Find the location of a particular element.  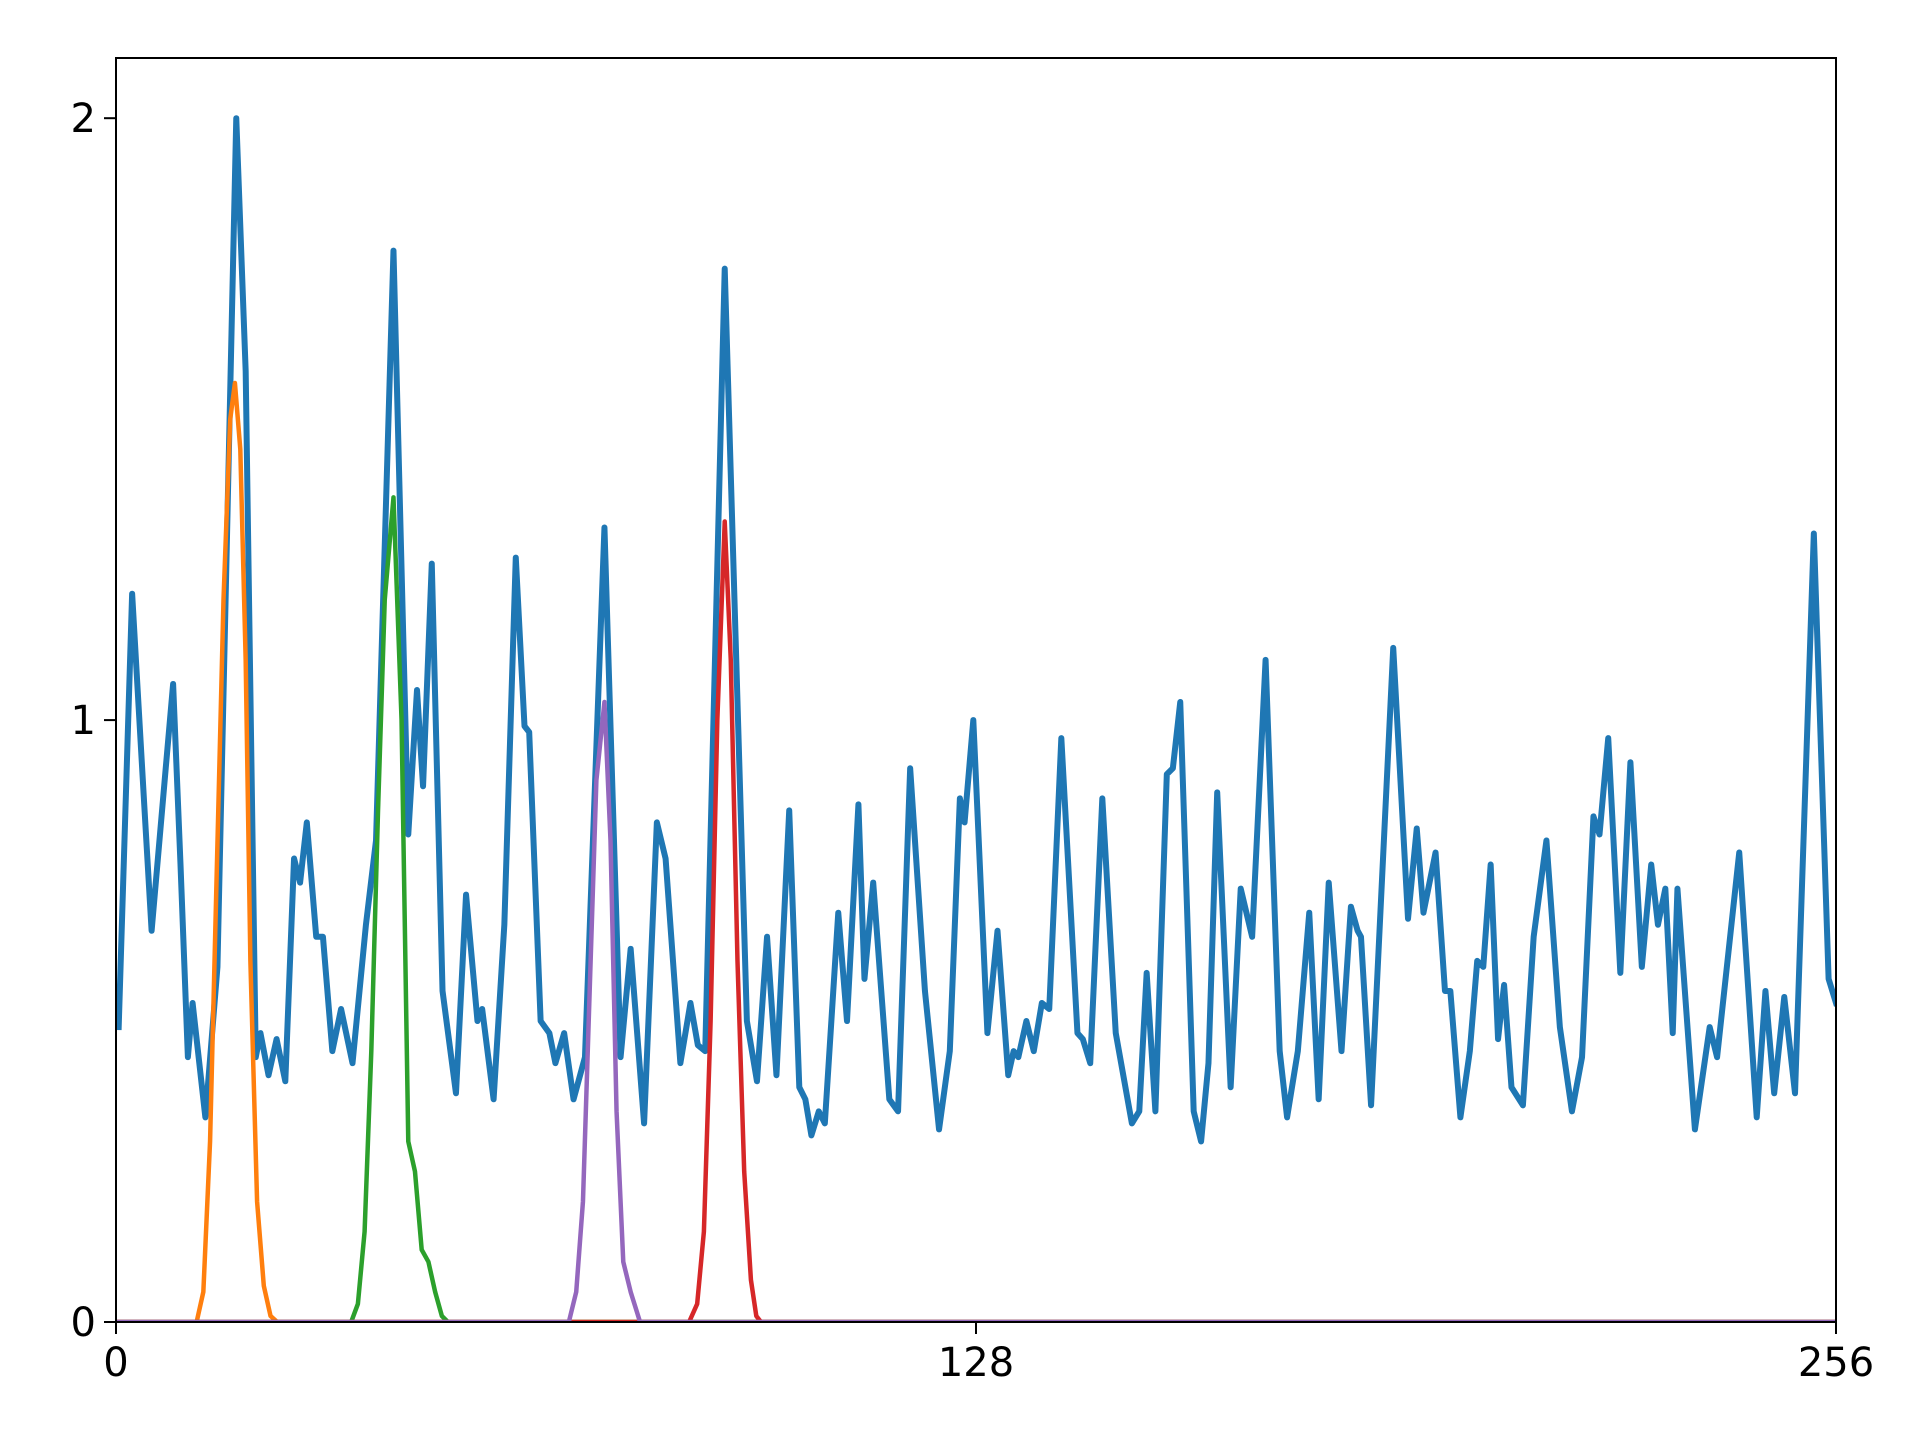

x-tick-label: 256 is located at coordinates (1836, 1363).